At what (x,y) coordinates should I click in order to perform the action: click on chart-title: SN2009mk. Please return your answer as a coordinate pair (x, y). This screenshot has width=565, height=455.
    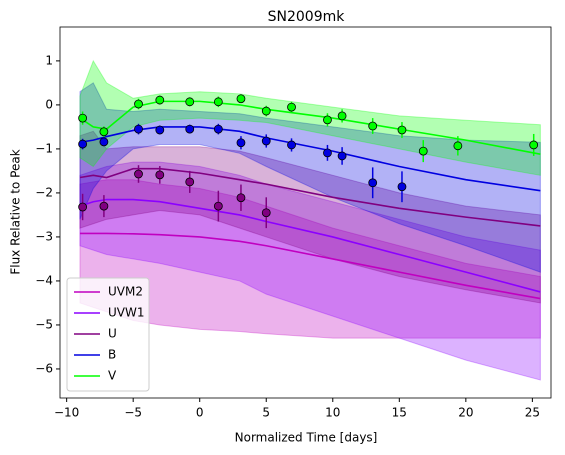
    Looking at the image, I should click on (307, 17).